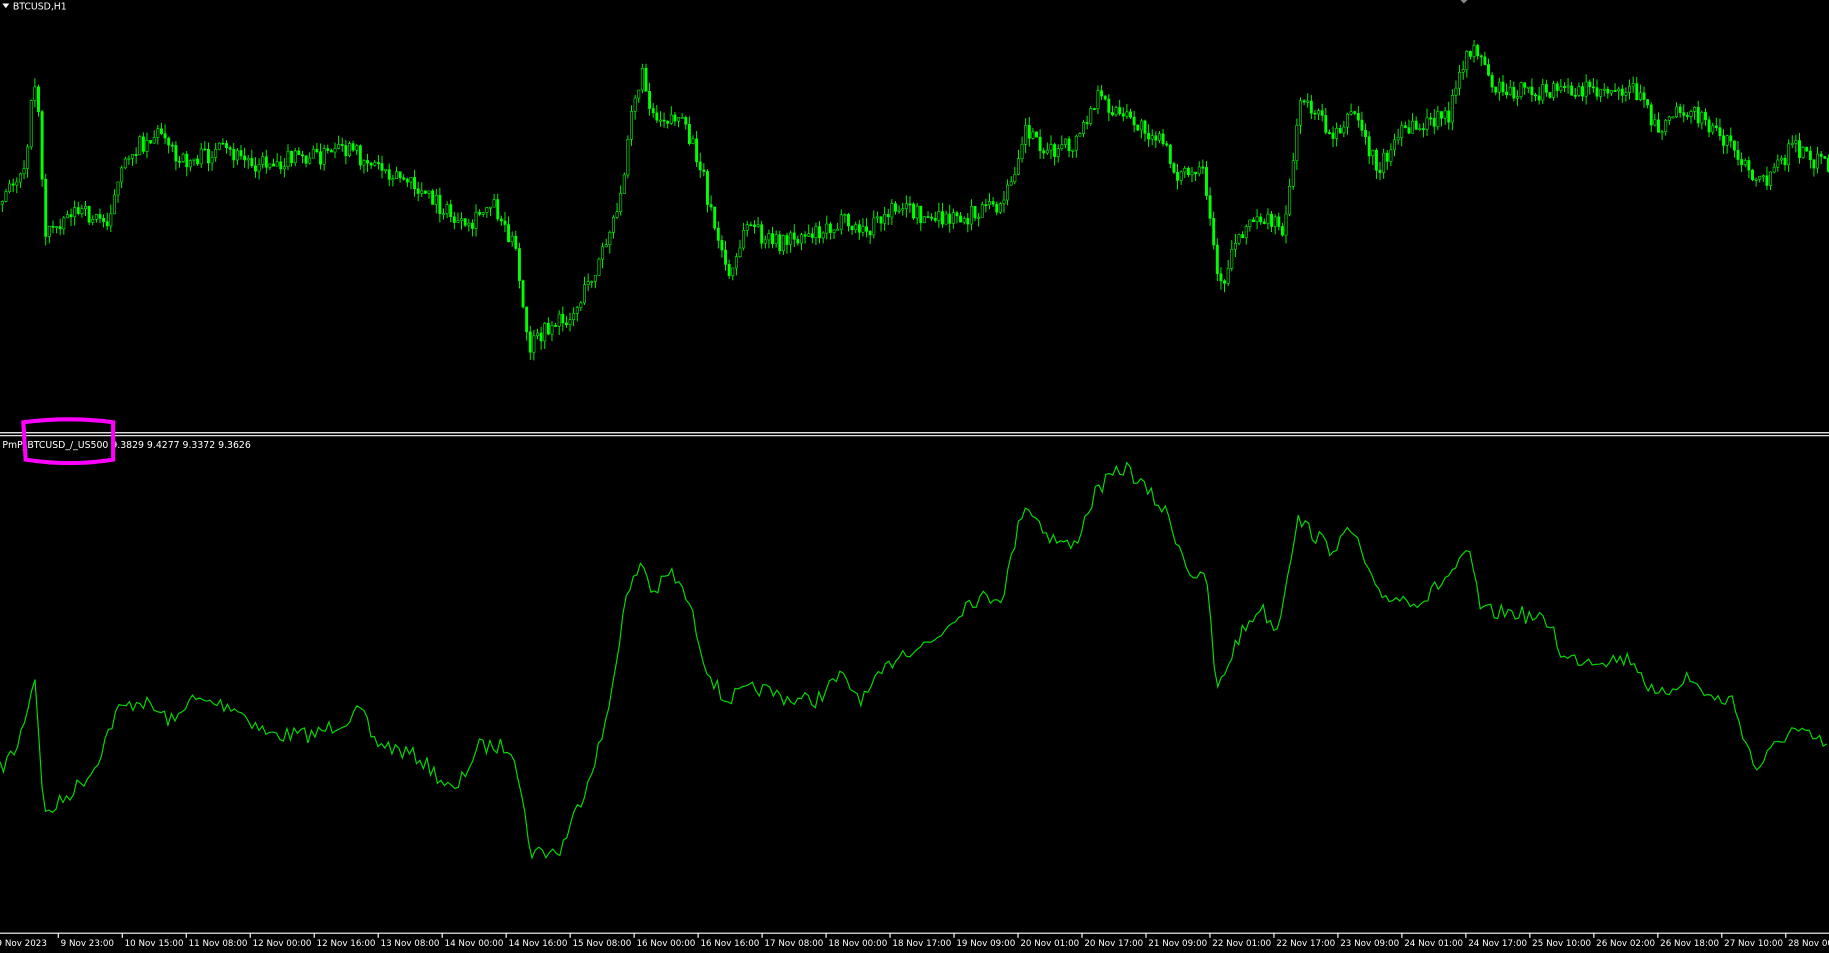 Image resolution: width=1829 pixels, height=953 pixels. What do you see at coordinates (34, 6) in the screenshot?
I see `symbol-header: BTCUSD,H1` at bounding box center [34, 6].